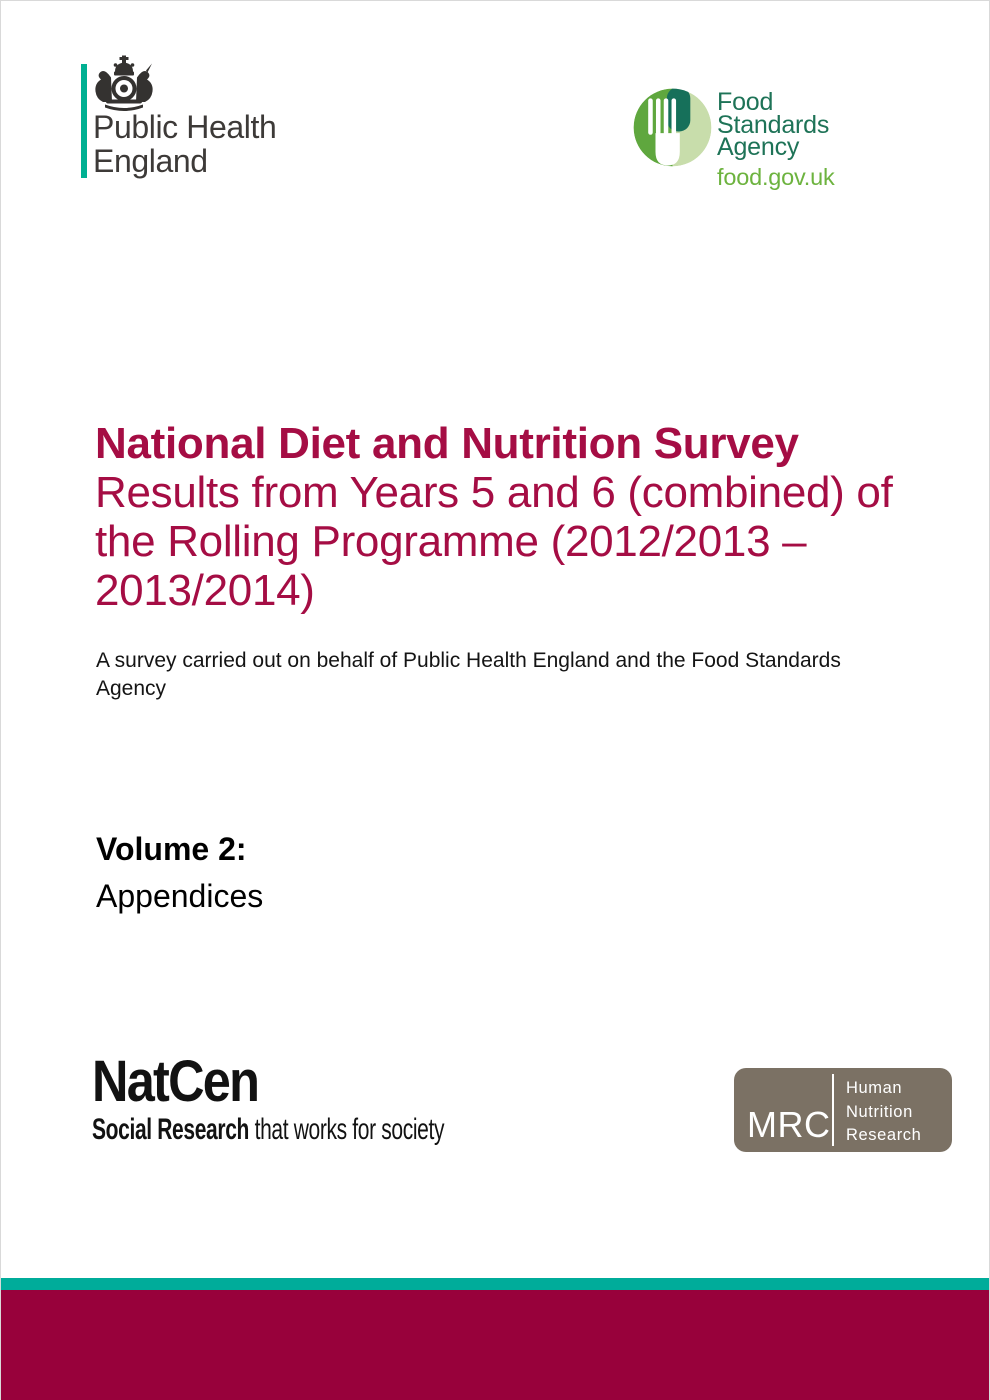 The width and height of the screenshot is (990, 1400). Describe the element at coordinates (205, 590) in the screenshot. I see `title-line4: 2013/2014)` at that location.